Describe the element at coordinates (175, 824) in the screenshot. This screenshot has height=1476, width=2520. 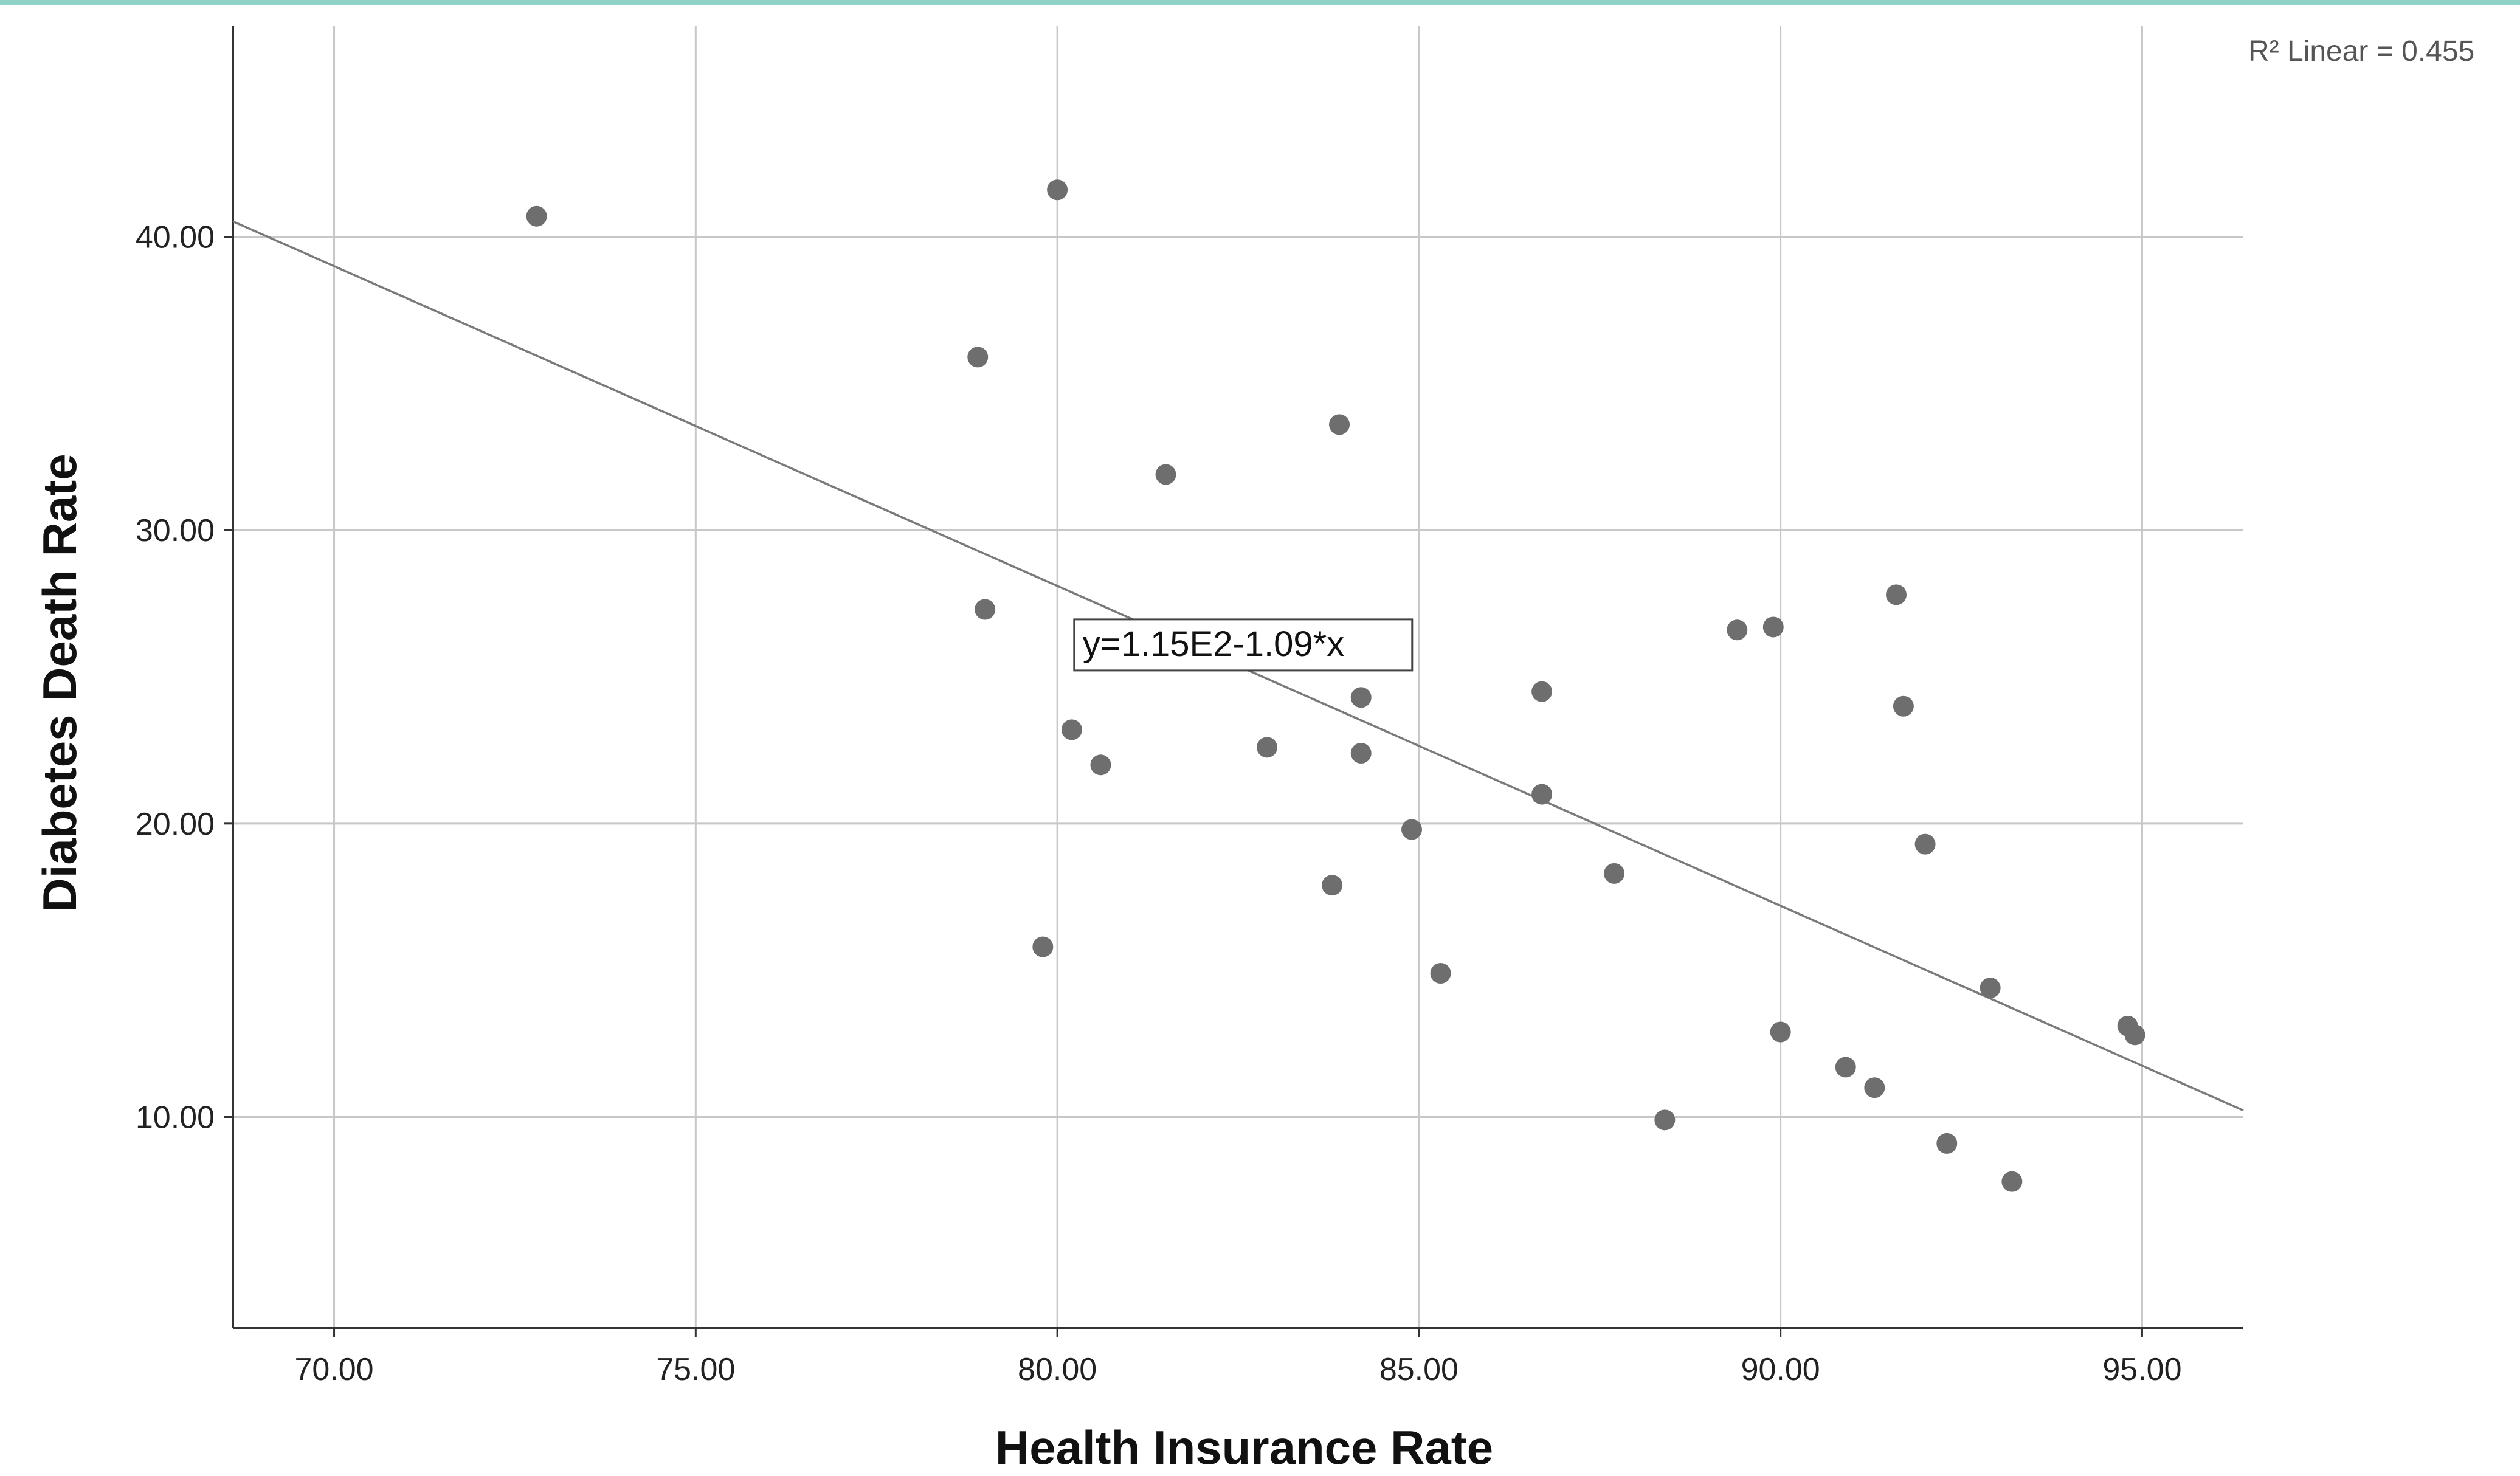
I see `y-tick-label: 20.00` at that location.